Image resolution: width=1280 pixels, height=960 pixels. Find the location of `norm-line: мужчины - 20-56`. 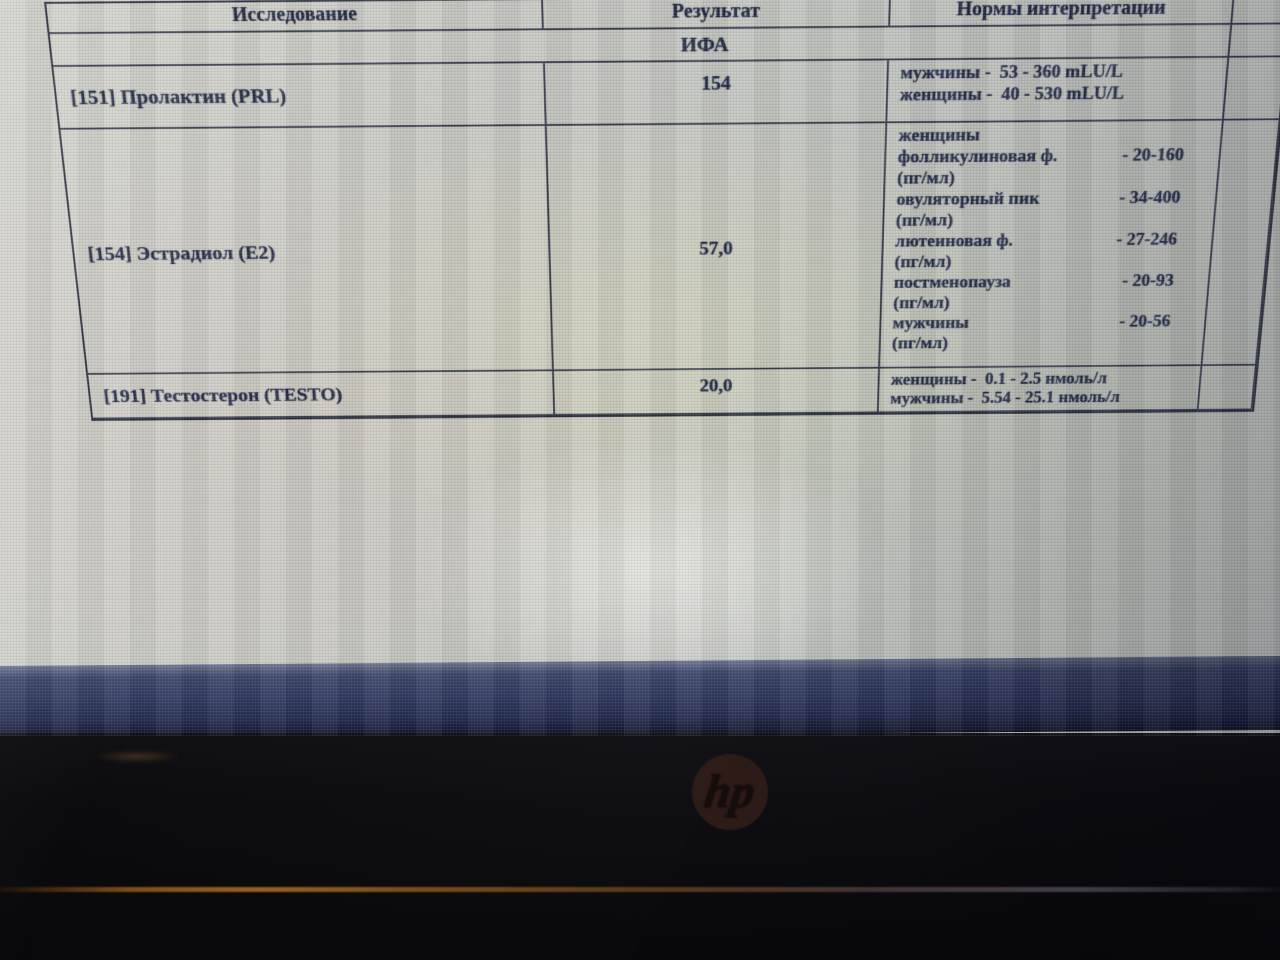

norm-line: мужчины - 20-56 is located at coordinates (1032, 323).